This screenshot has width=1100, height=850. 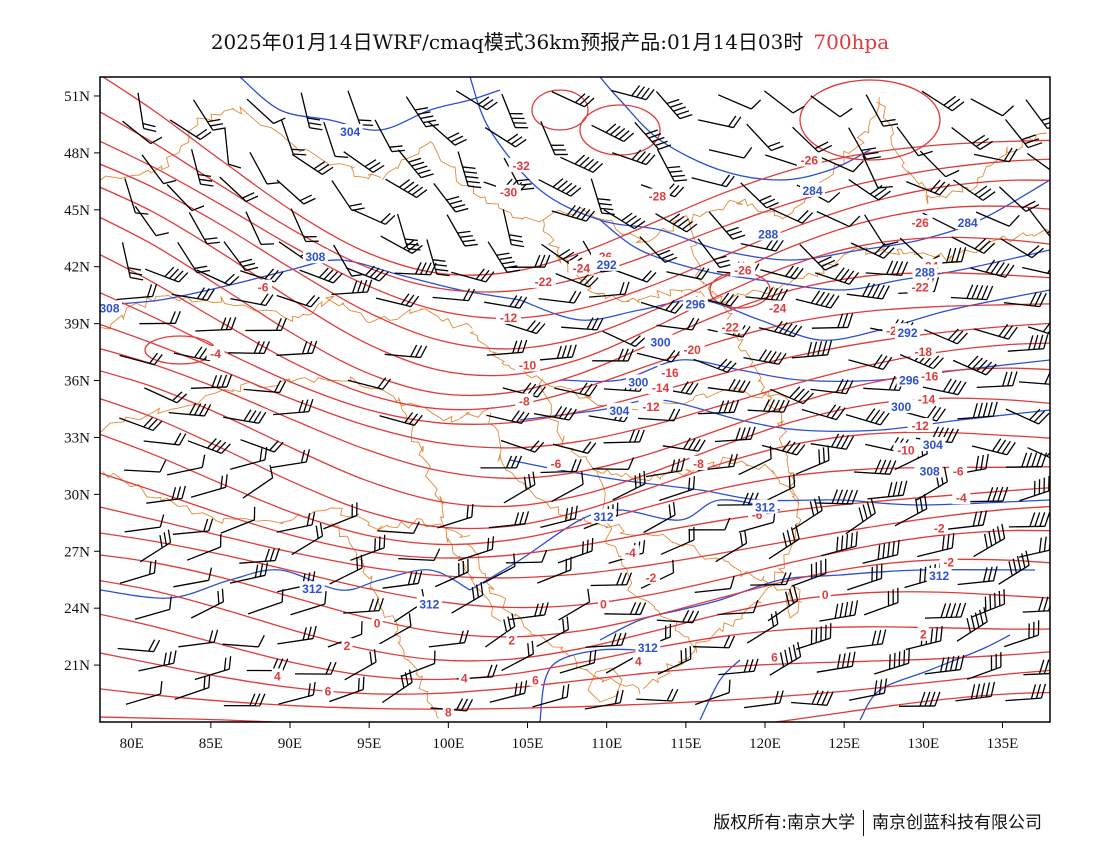 What do you see at coordinates (824, 255) in the screenshot?
I see `geopotential-contour-line` at bounding box center [824, 255].